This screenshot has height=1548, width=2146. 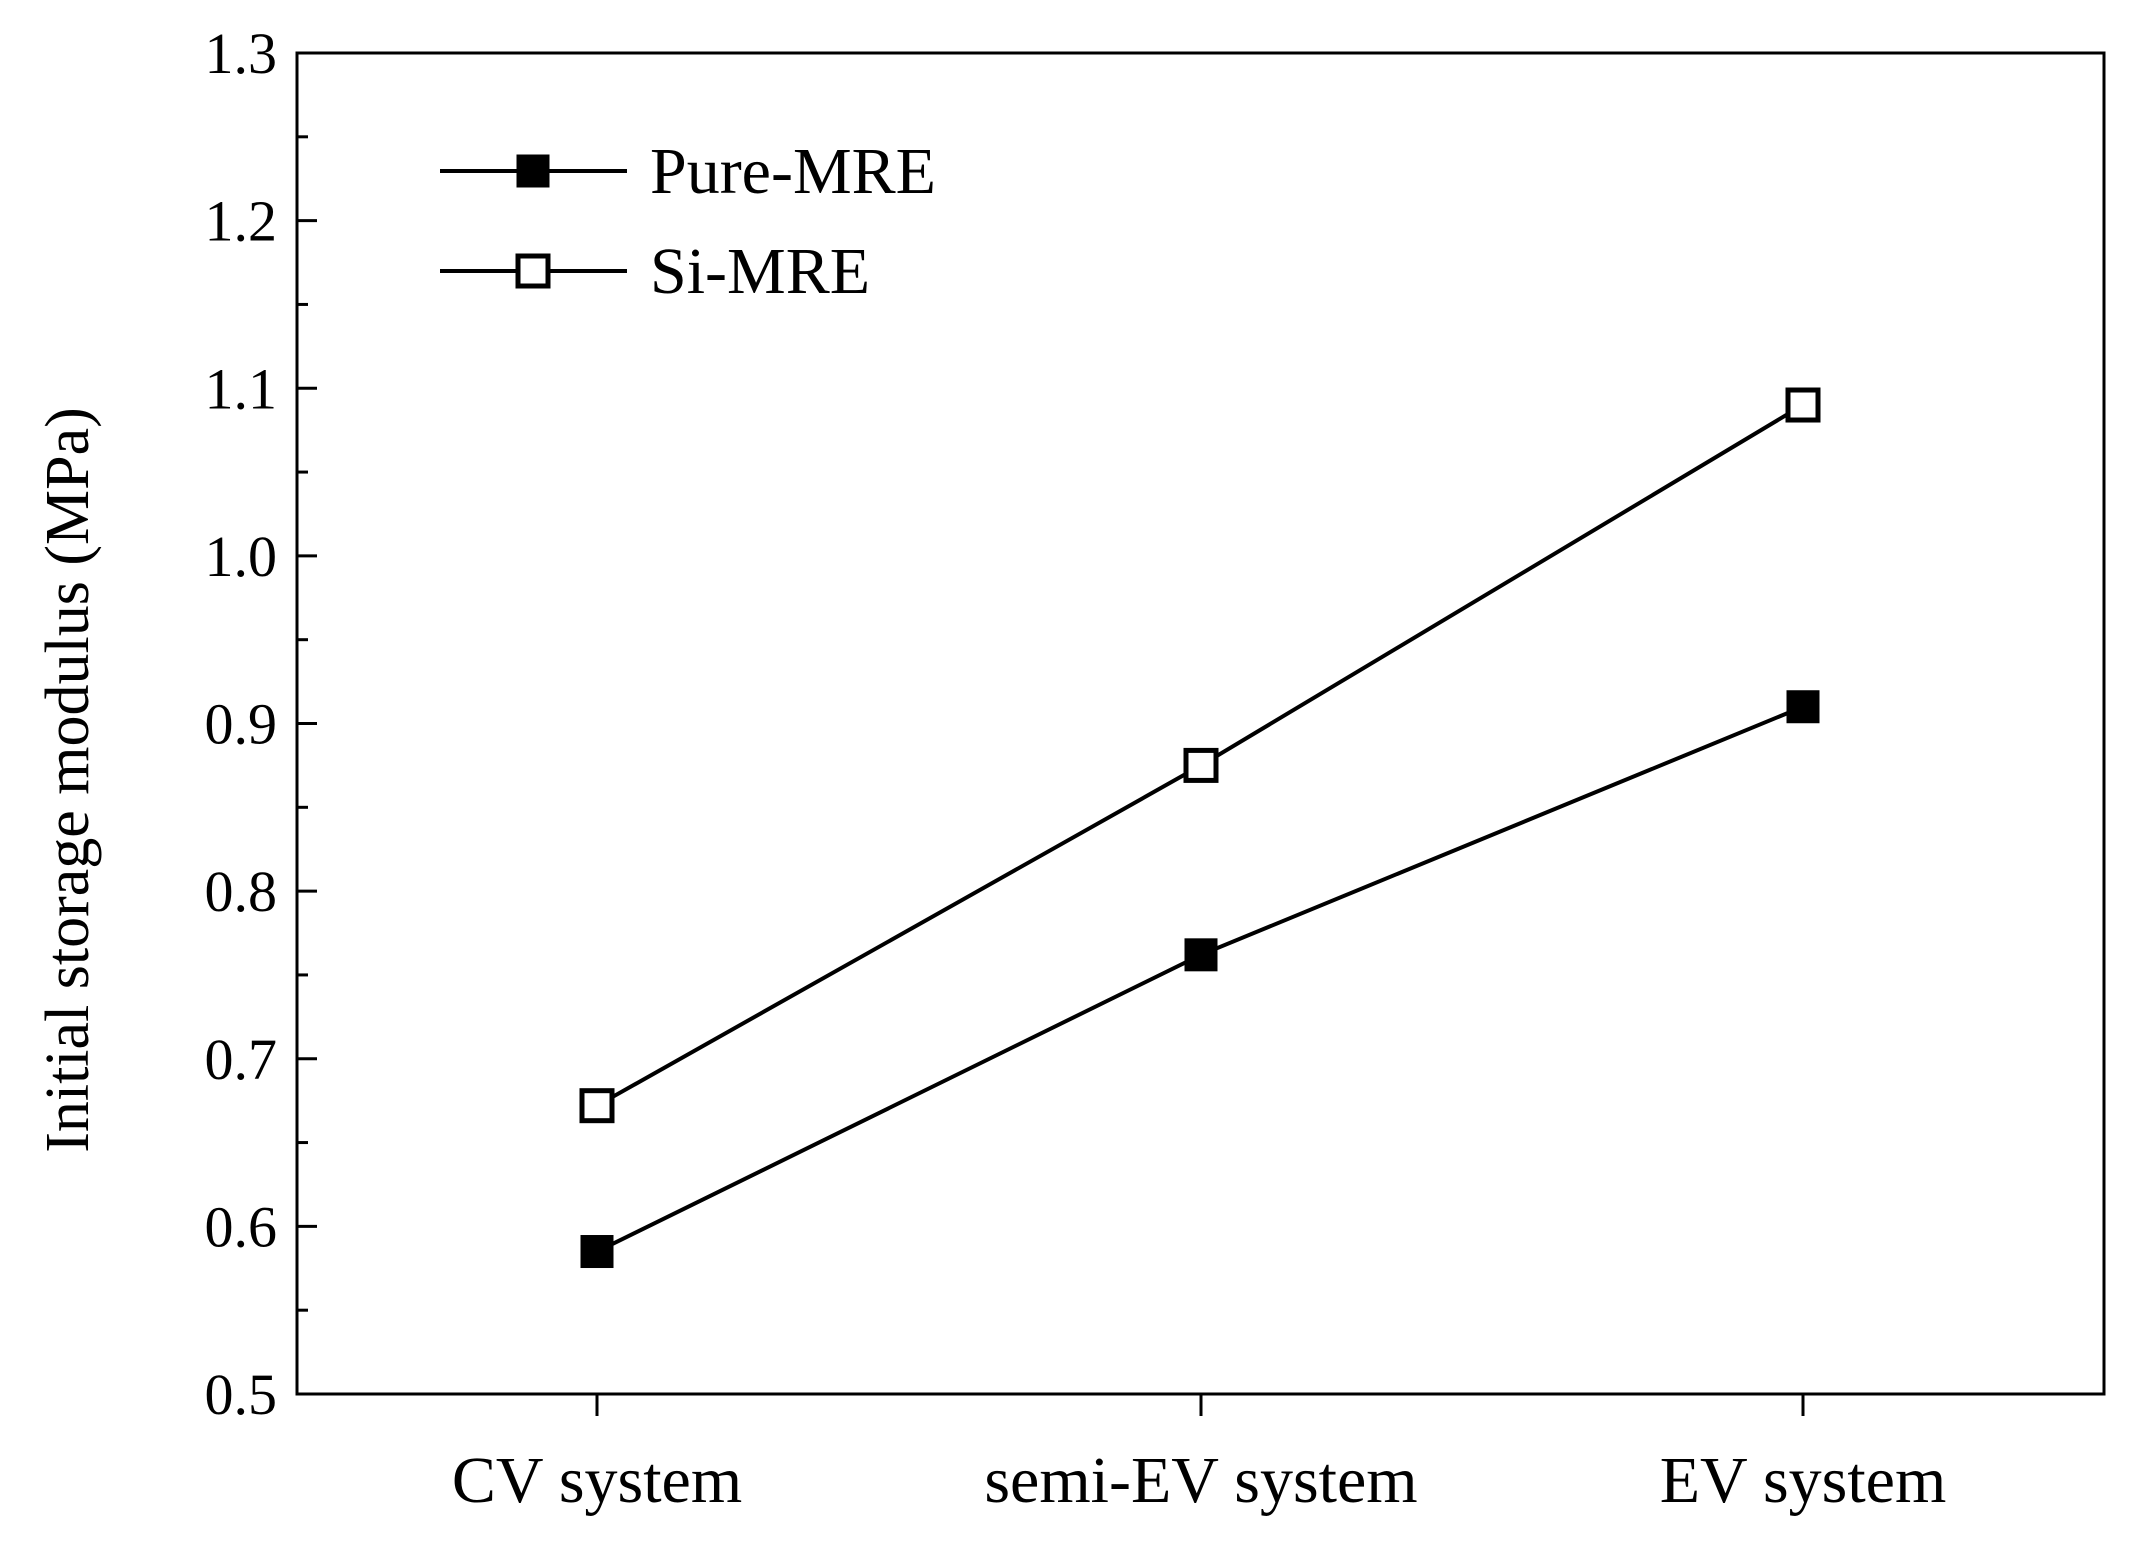 I want to click on y-axis-title: Initial storage modulus (MPa), so click(x=68, y=780).